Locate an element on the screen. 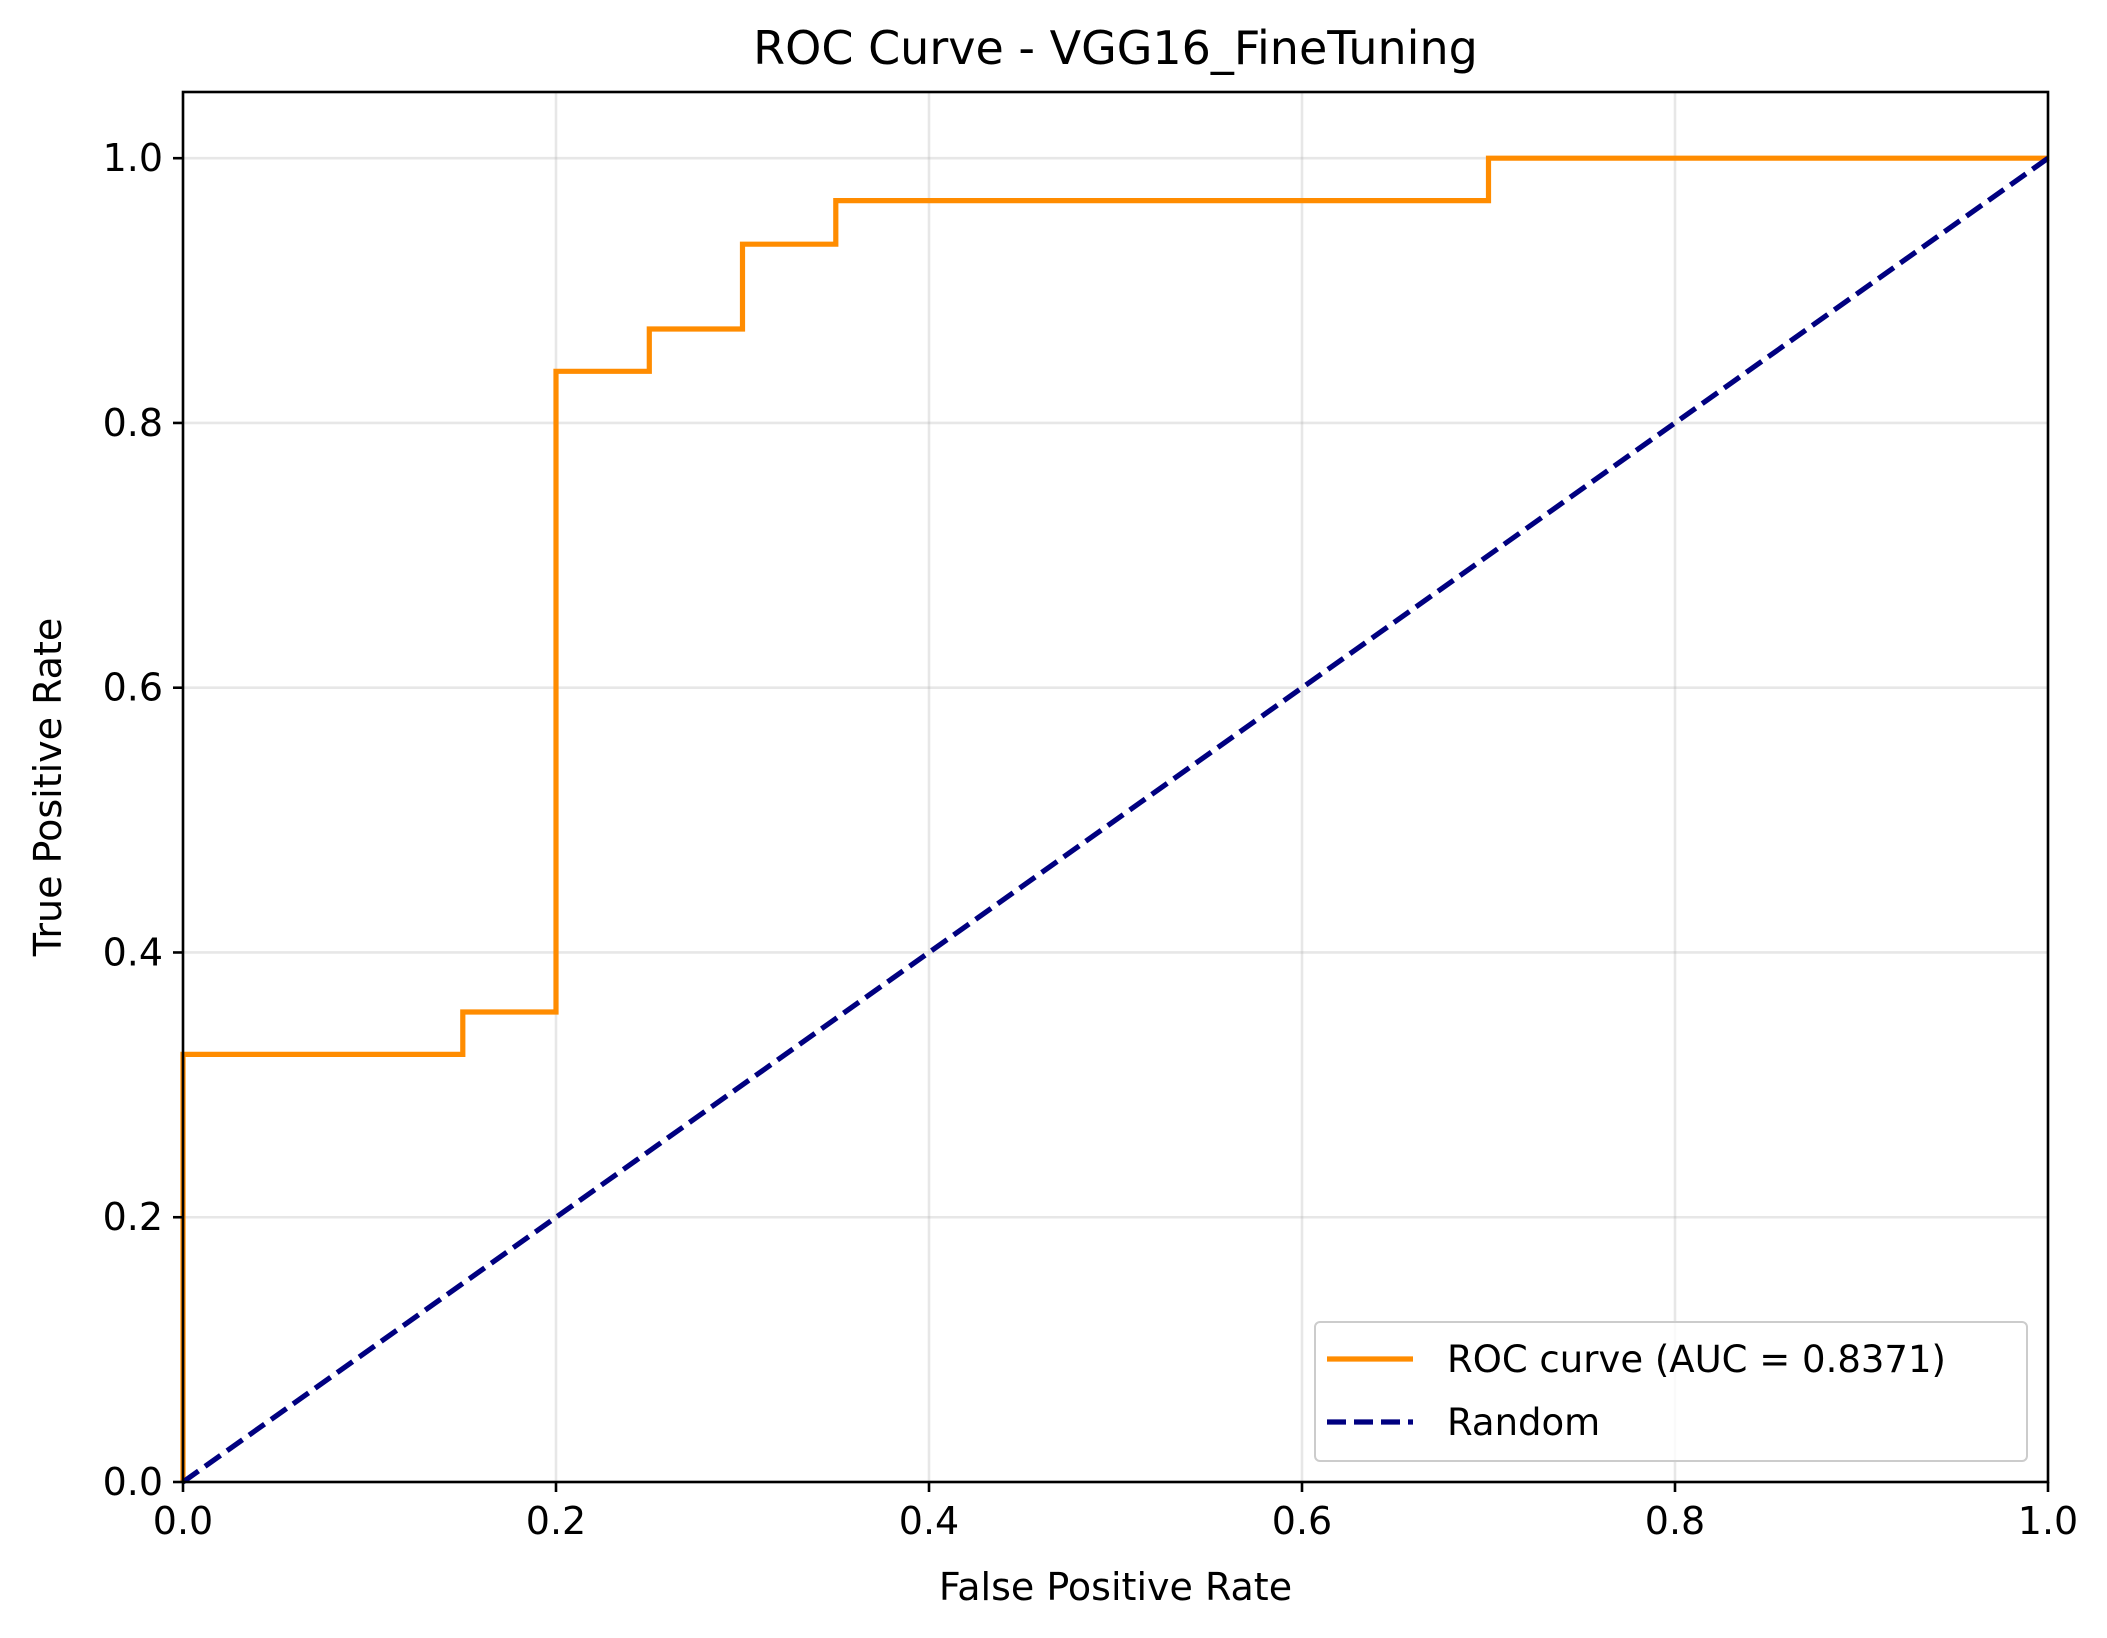 This screenshot has width=2107, height=1638. y-tick-label: 0.4 is located at coordinates (133, 952).